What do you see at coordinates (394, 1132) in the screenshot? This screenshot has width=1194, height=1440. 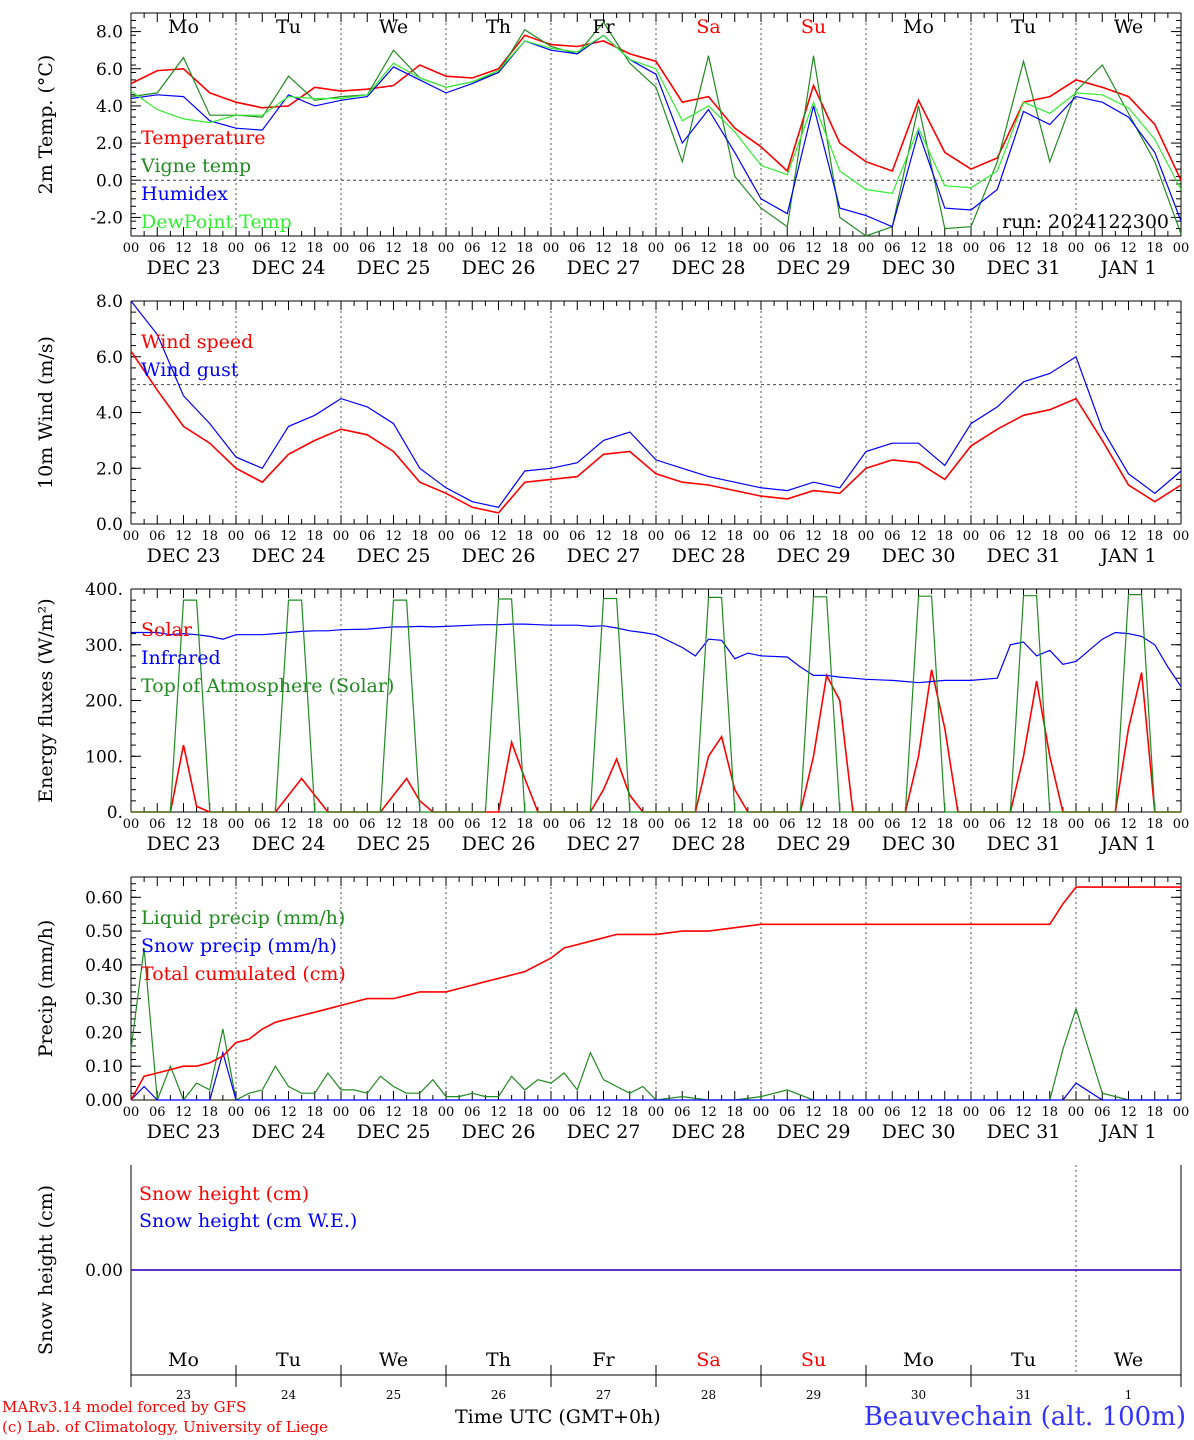 I see `date-label: DEC 25` at bounding box center [394, 1132].